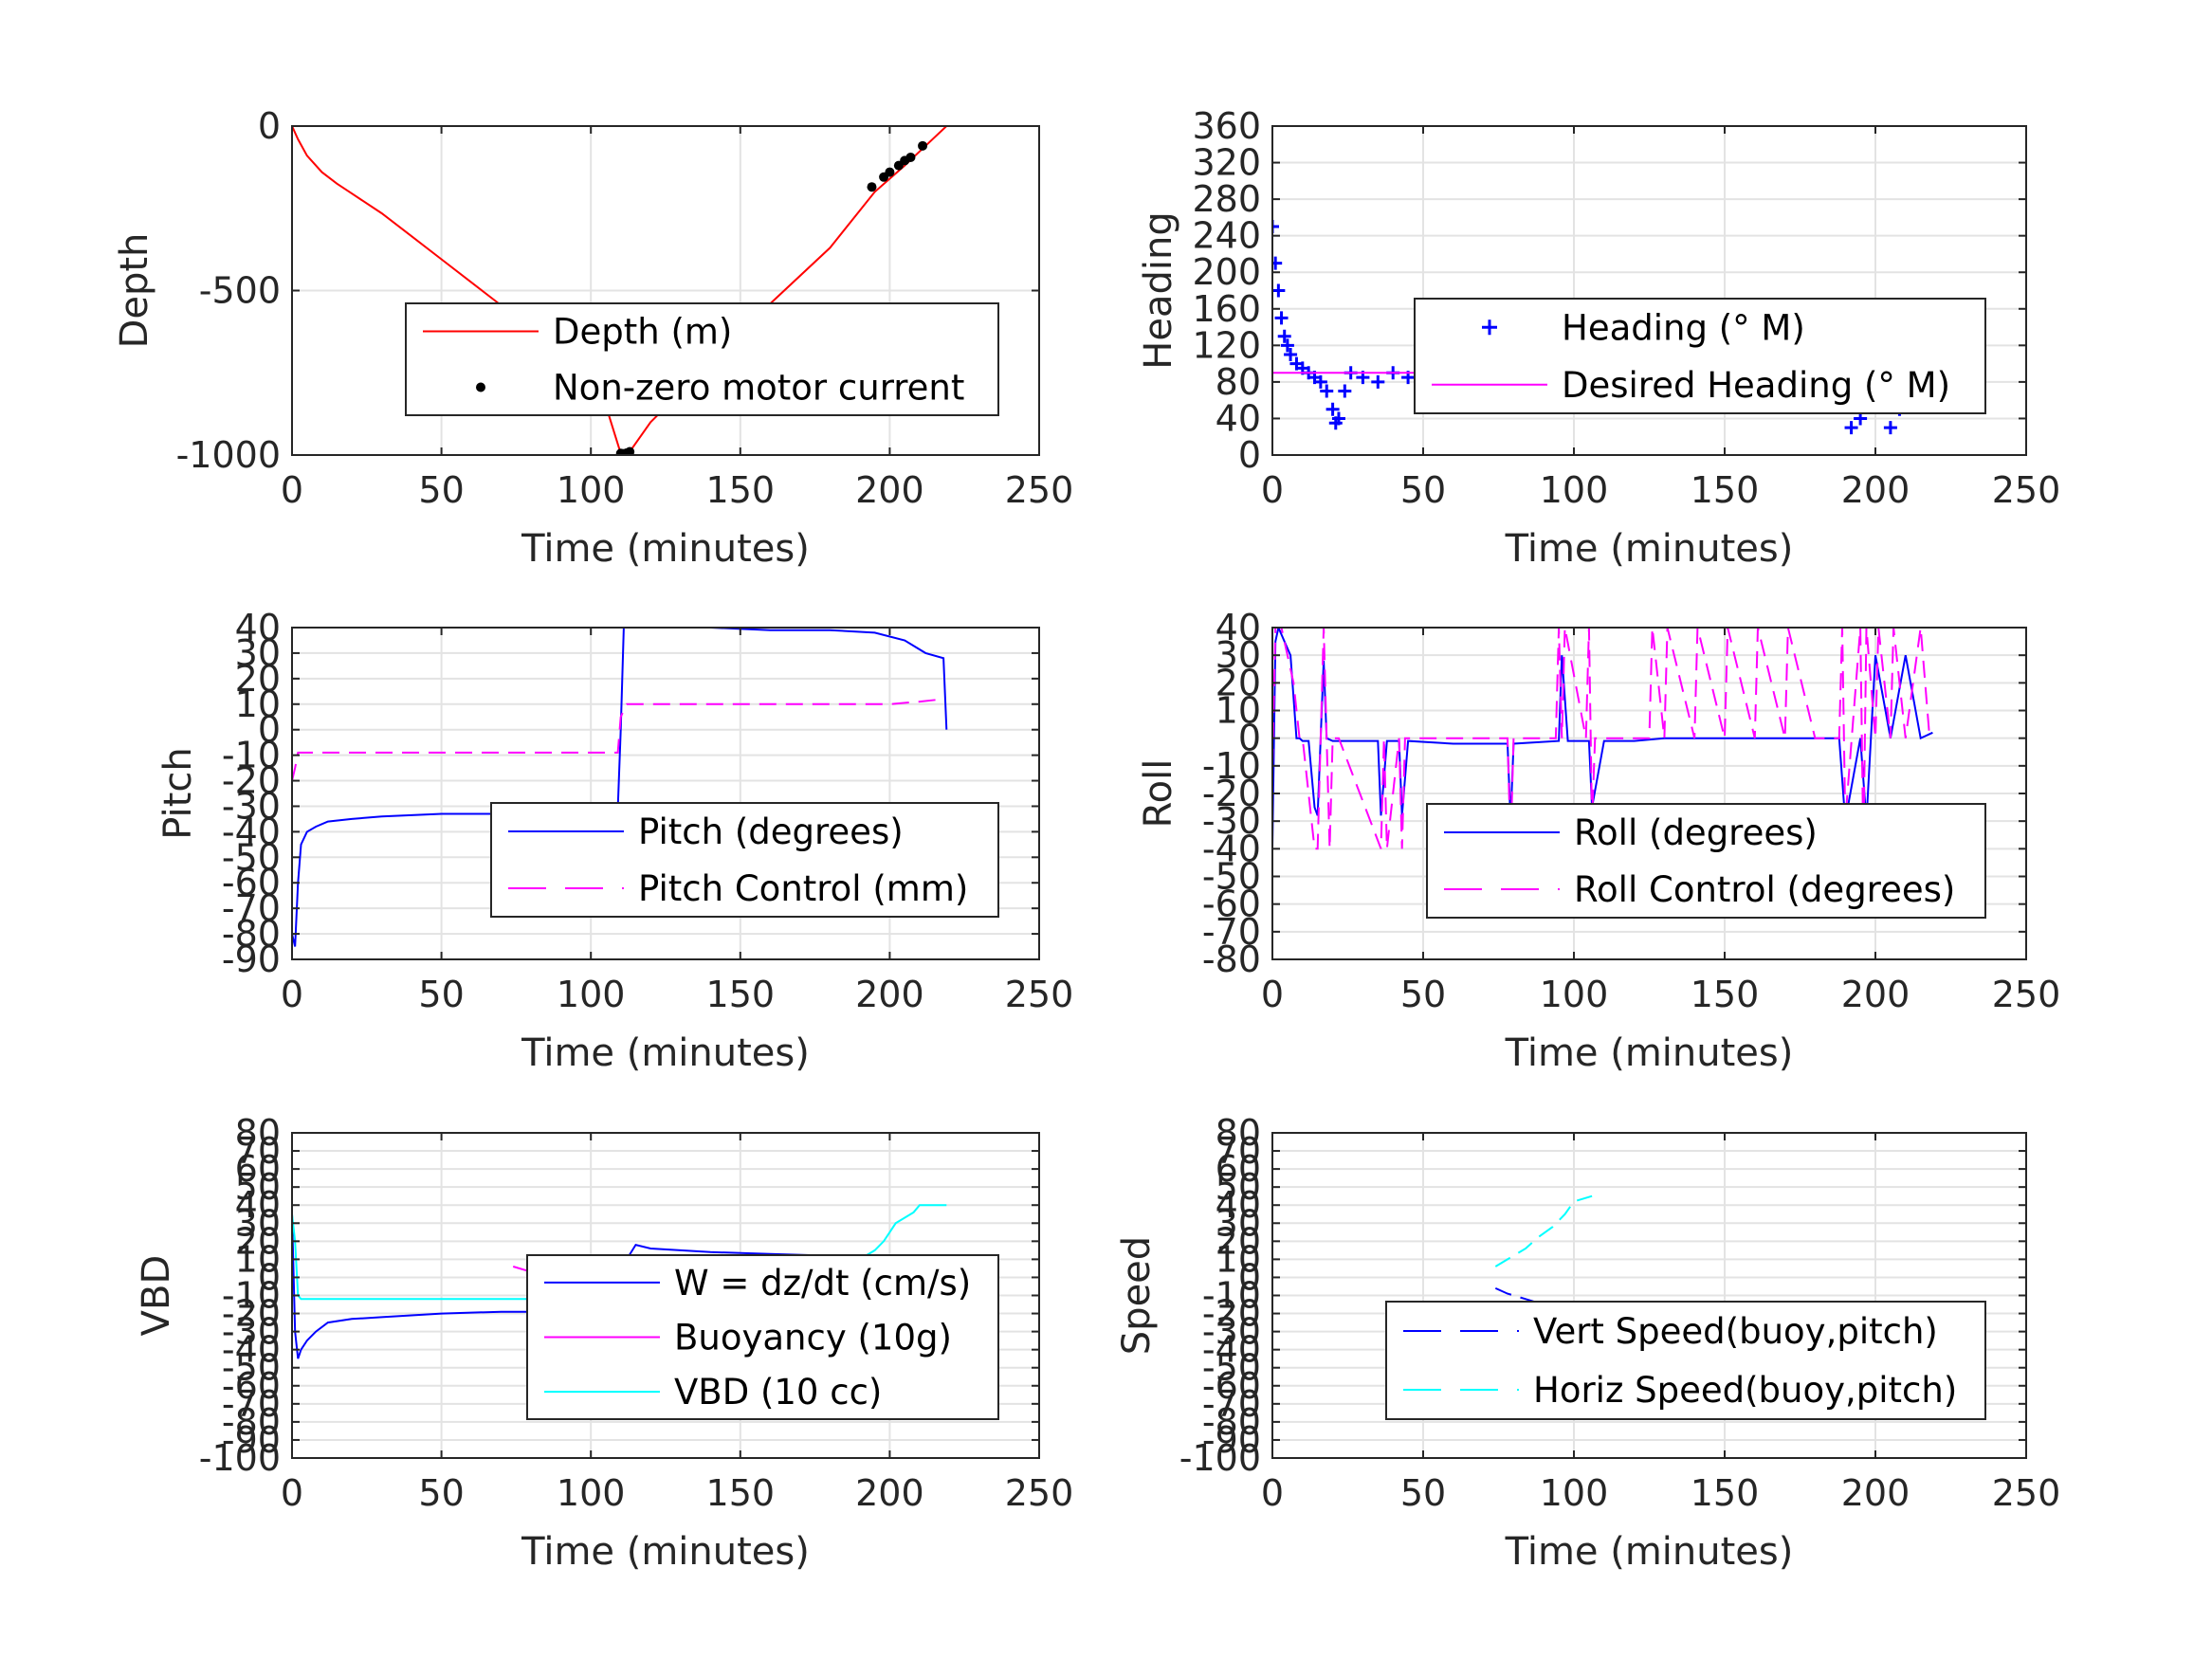 The width and height of the screenshot is (2212, 1659). I want to click on legend-vert-speed-buoy-pitch-label: Vert Speed(buoy,pitch), so click(1735, 1331).